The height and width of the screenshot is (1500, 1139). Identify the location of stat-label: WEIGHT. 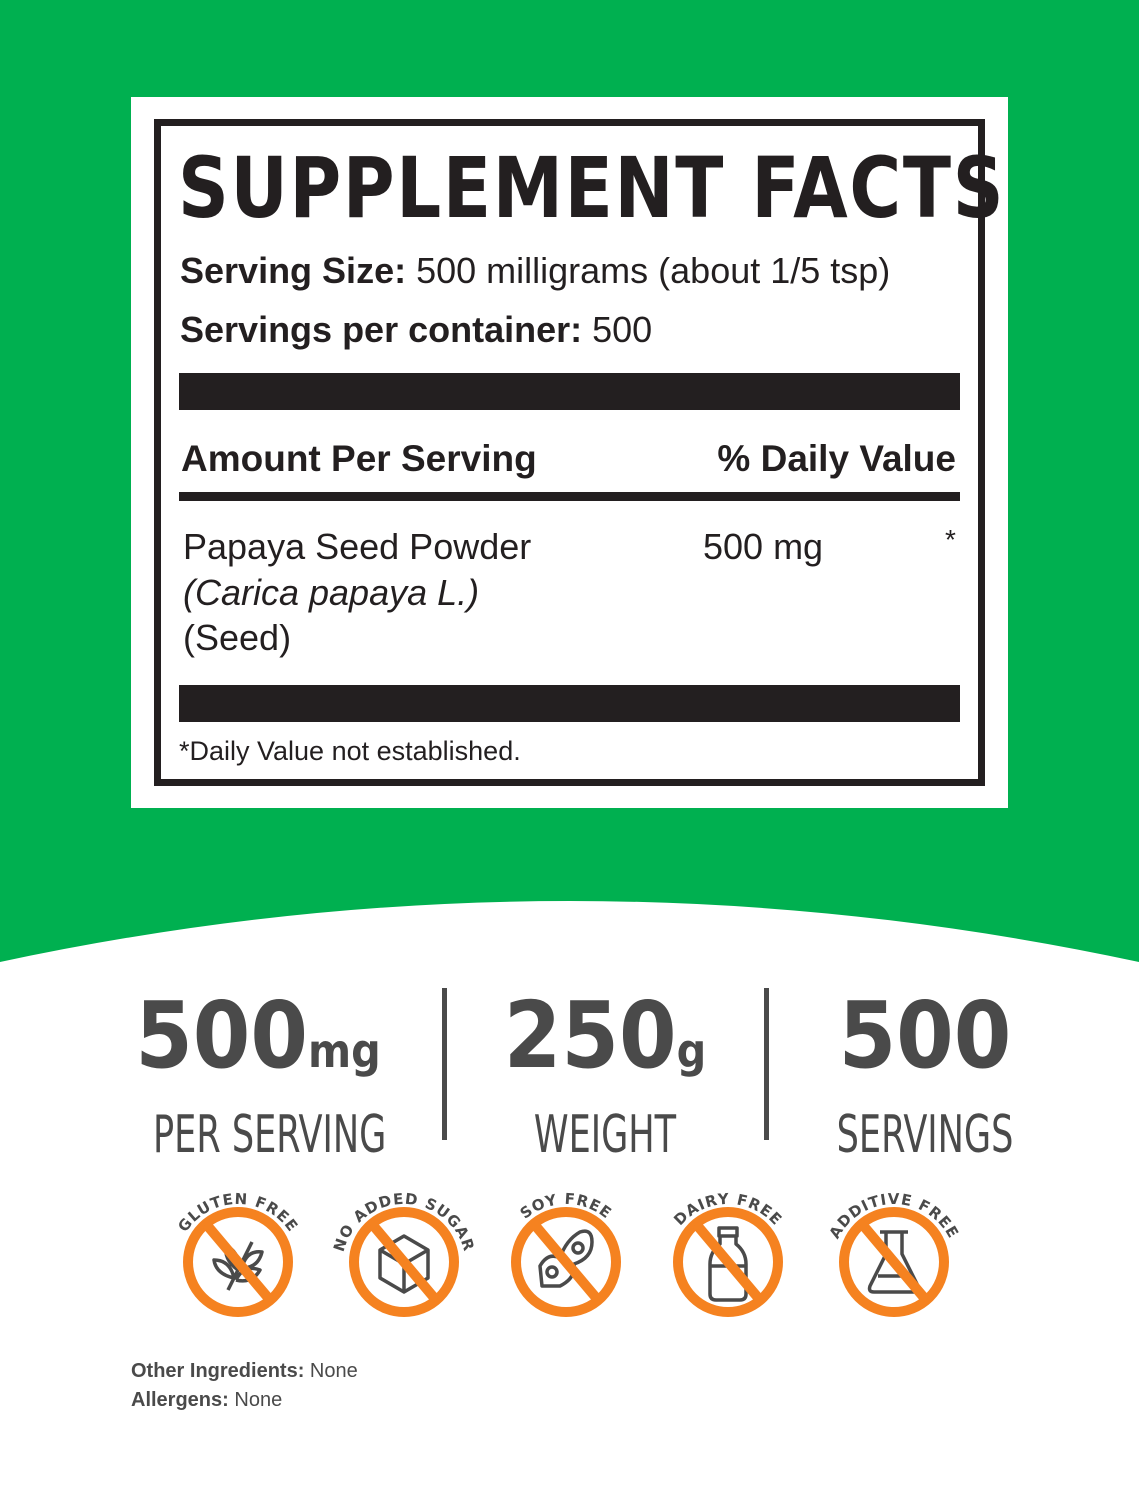
(605, 1135).